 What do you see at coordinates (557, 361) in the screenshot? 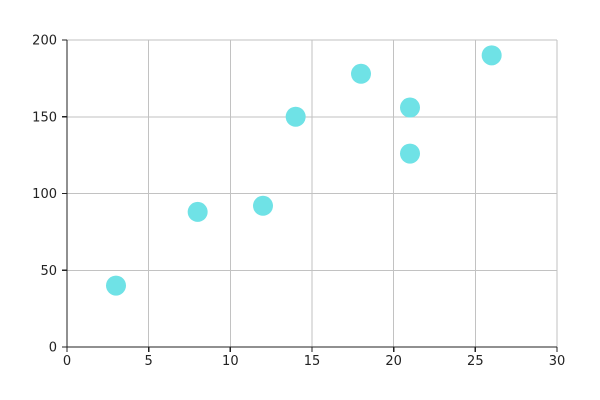
I see `x-tick-label: 30` at bounding box center [557, 361].